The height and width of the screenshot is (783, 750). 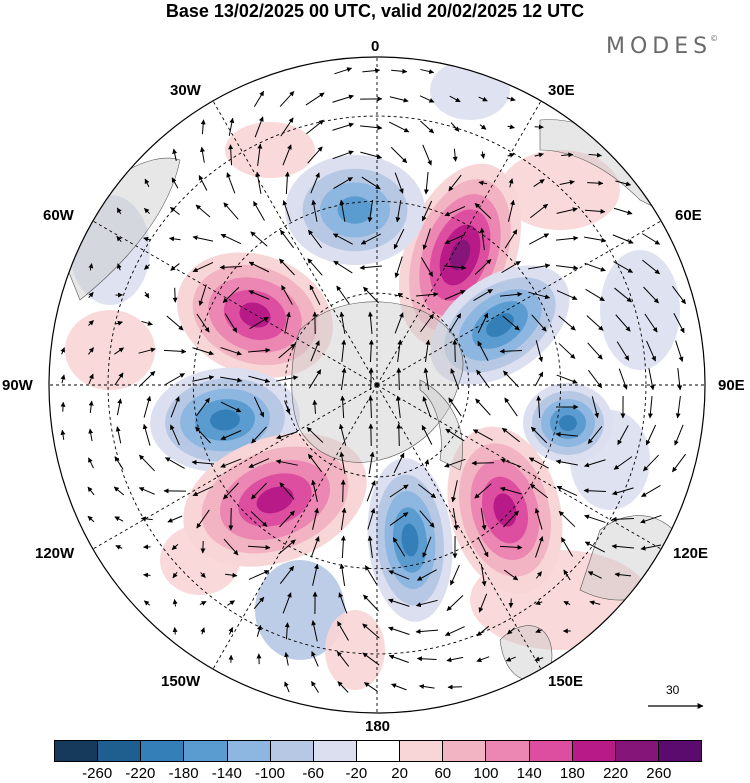 What do you see at coordinates (375, 46) in the screenshot?
I see `lon-label-0: 0` at bounding box center [375, 46].